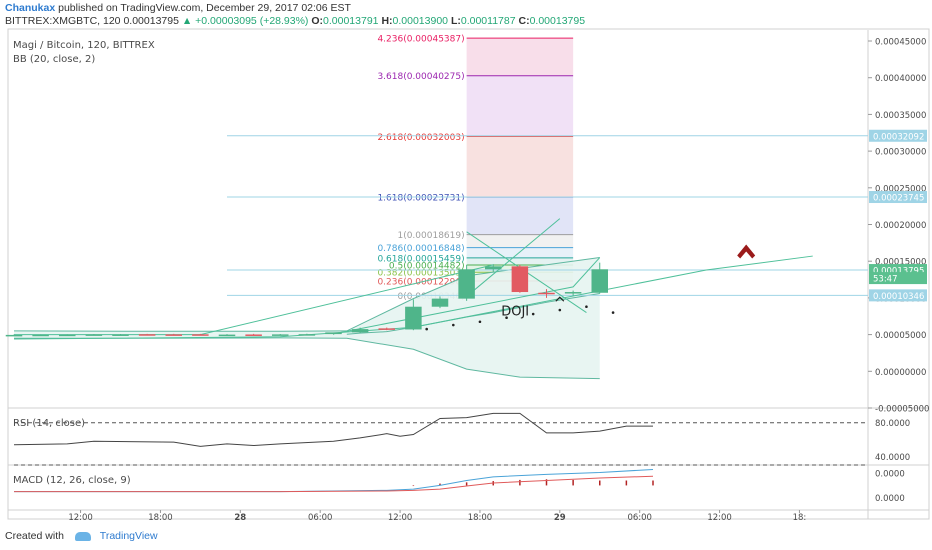 This screenshot has height=550, width=932. I want to click on fib-level-label: 0.382(0.00013503), so click(420, 274).